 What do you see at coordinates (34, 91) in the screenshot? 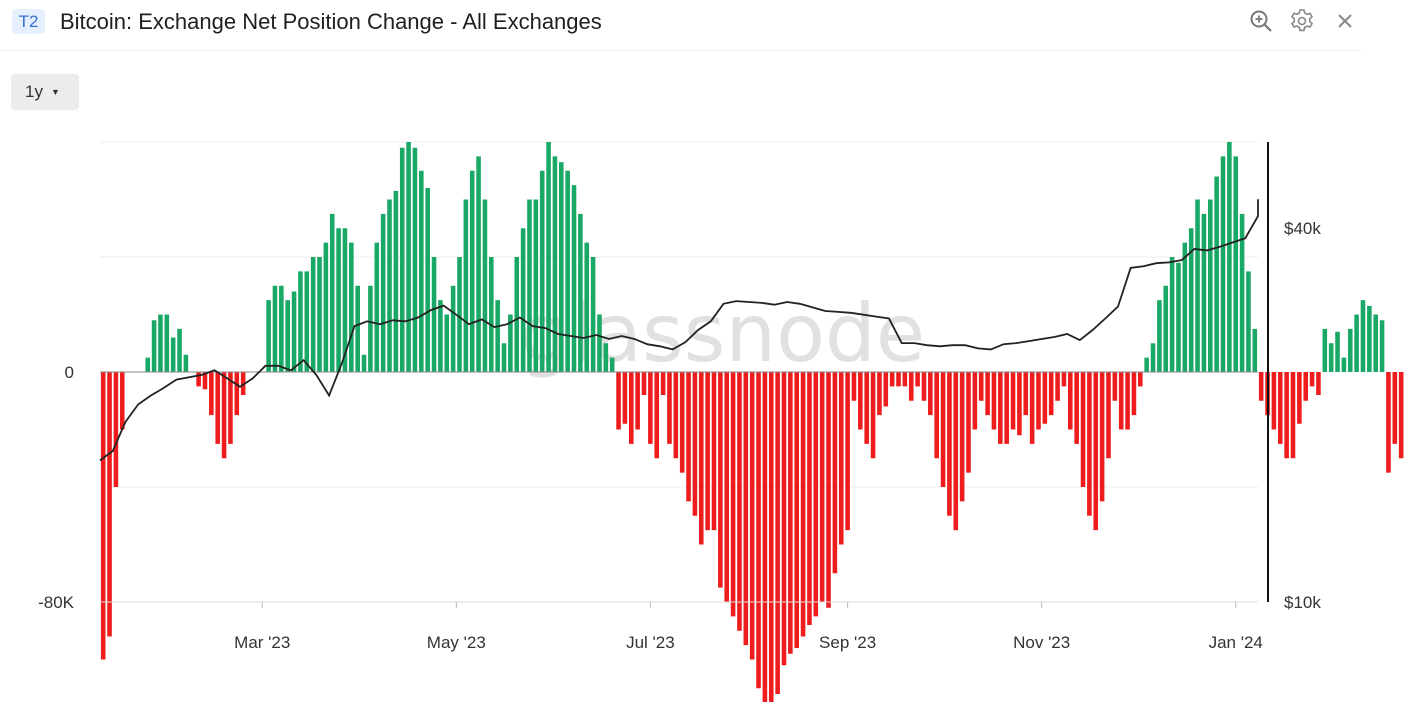
I see `time-range-label: 1y` at bounding box center [34, 91].